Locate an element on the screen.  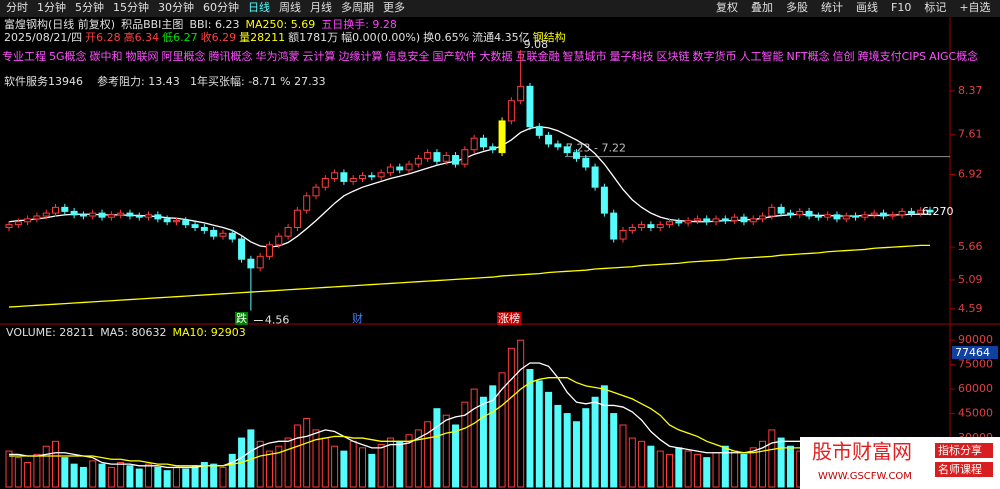
toolbar-bg is located at coordinates (500, 8).